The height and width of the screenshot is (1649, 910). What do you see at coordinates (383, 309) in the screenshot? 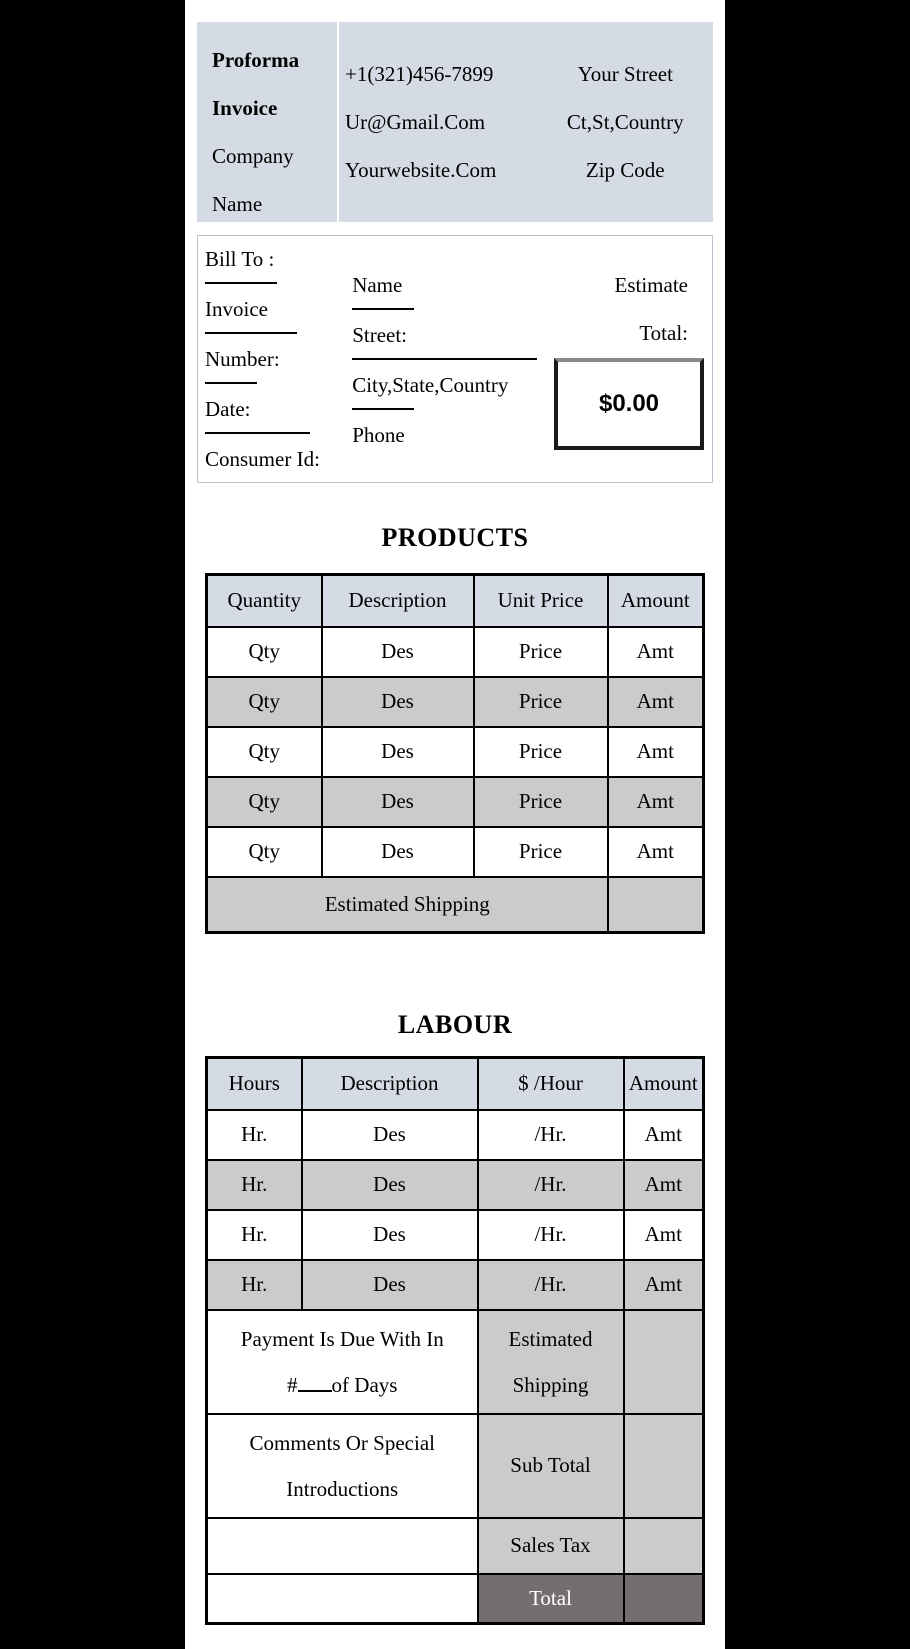
I see `name-blank-line` at bounding box center [383, 309].